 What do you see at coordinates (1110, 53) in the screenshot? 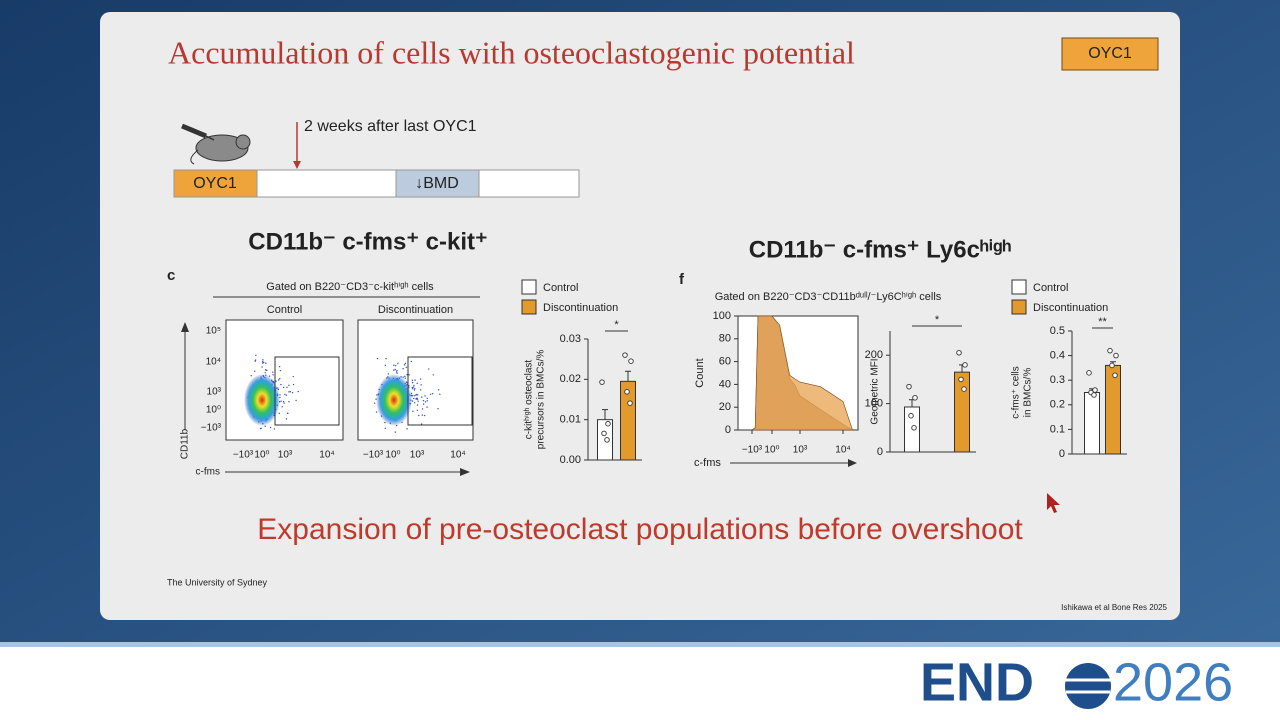
I see `badge-label: OYC1` at bounding box center [1110, 53].